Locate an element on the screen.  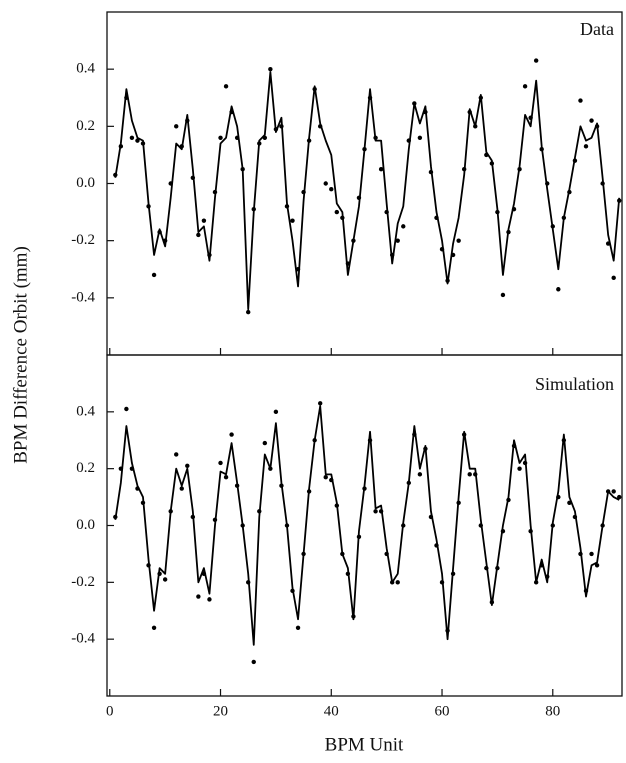
y-axis-label: BPM Difference Orbit (mm) is located at coordinates (20, 355).